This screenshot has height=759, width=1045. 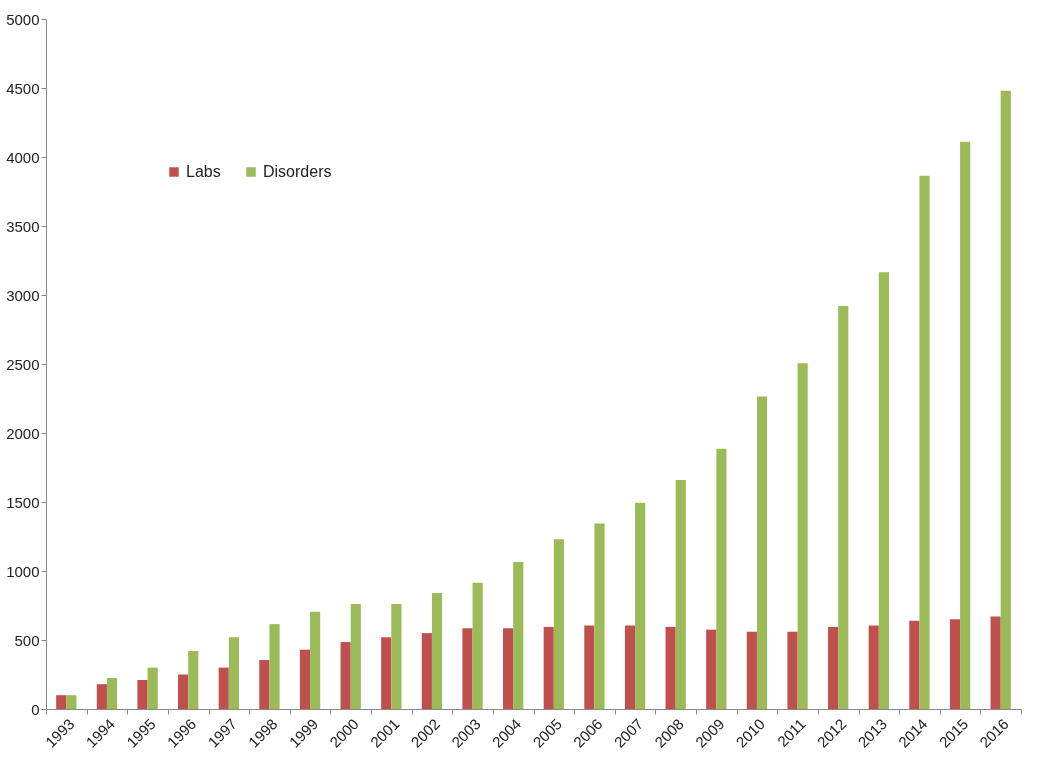 What do you see at coordinates (23, 157) in the screenshot?
I see `y-tick-label: 4000` at bounding box center [23, 157].